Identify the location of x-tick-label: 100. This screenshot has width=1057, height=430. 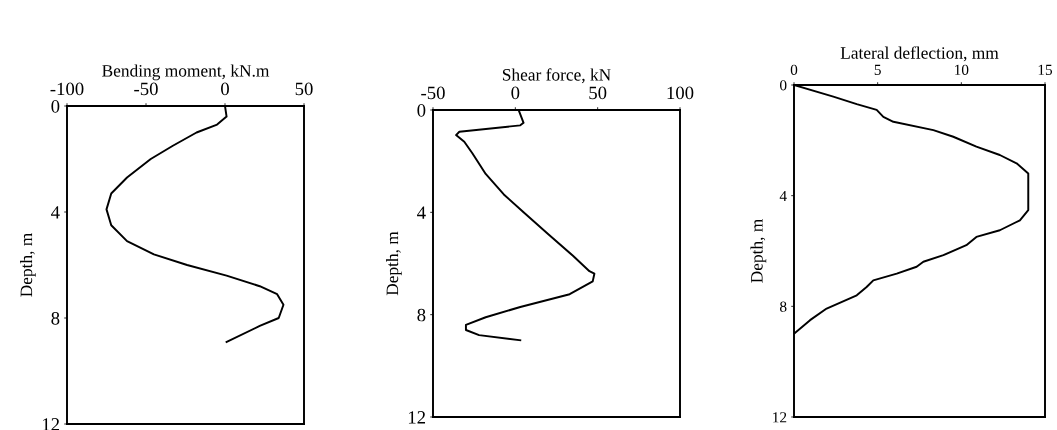
(680, 93).